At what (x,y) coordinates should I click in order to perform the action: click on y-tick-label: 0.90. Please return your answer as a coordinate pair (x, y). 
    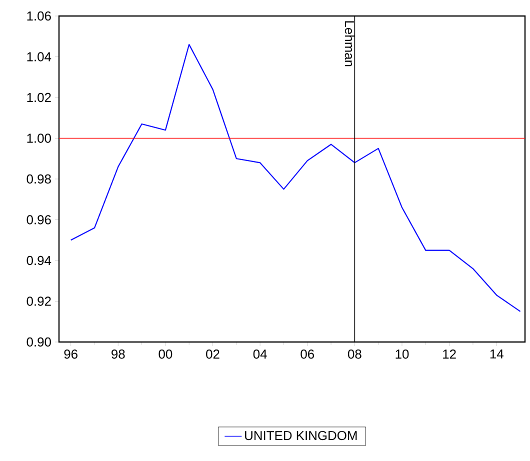
    Looking at the image, I should click on (38, 342).